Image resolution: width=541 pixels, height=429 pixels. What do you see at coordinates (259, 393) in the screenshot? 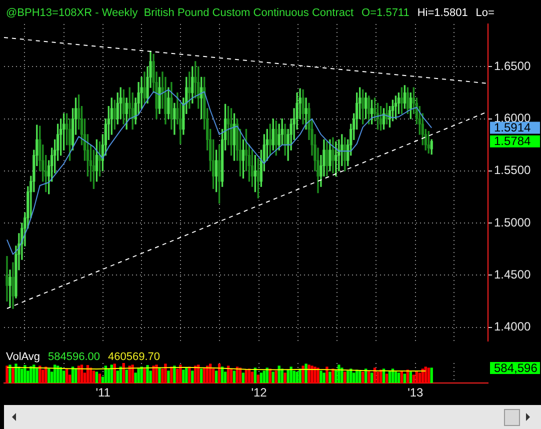
I see `x-tick-label: '12` at bounding box center [259, 393].